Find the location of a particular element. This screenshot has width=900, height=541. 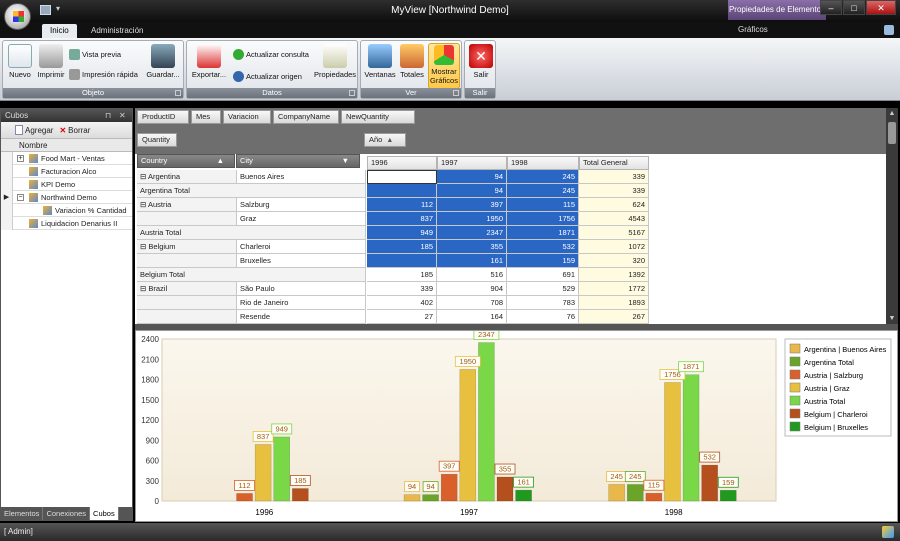

field-mes: Mes is located at coordinates (206, 117).